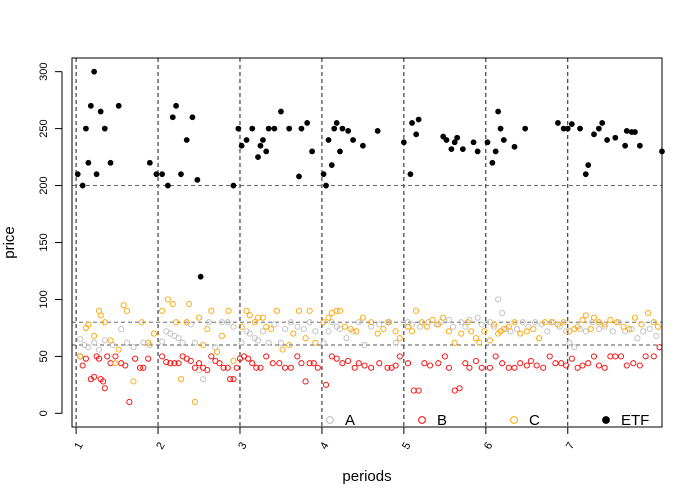 The image size is (700, 500). I want to click on x-tick-label: 4, so click(324, 445).